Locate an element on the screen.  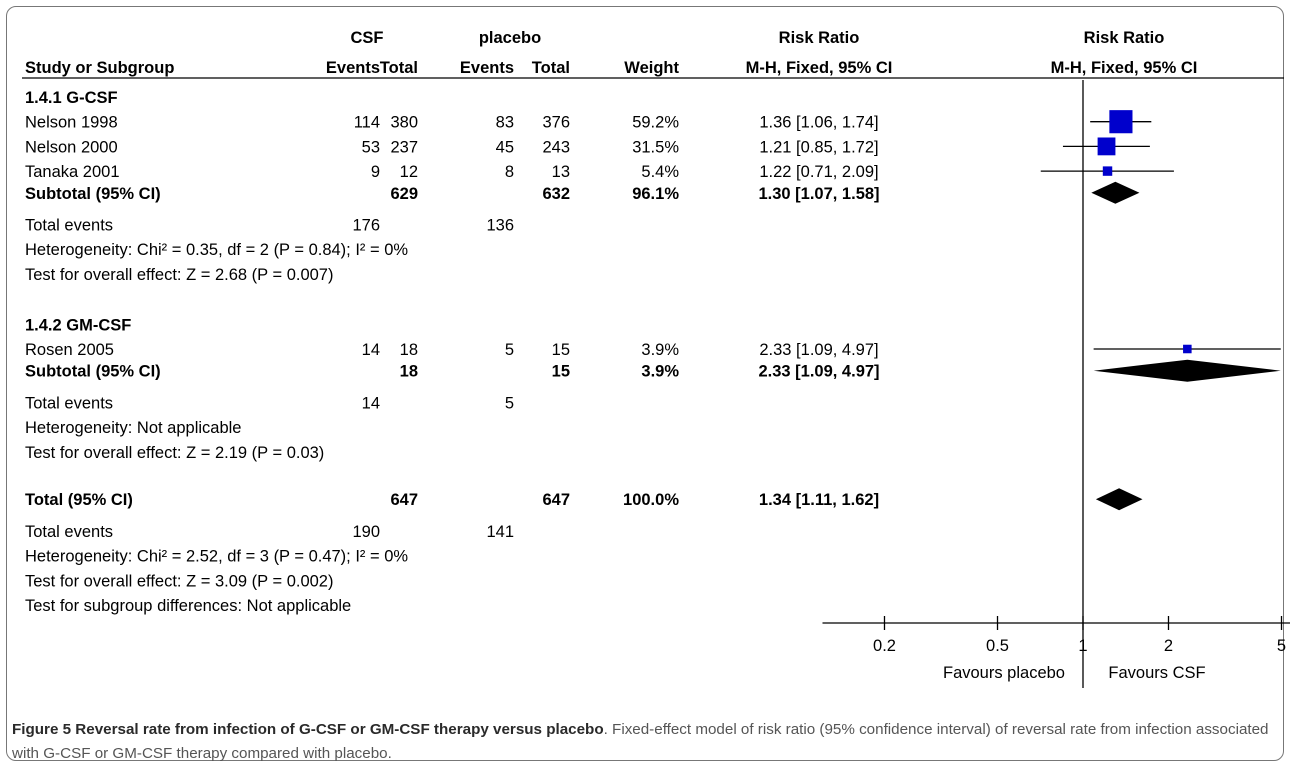
subgroup-1-study-1-total-1: 380 is located at coordinates (404, 123).